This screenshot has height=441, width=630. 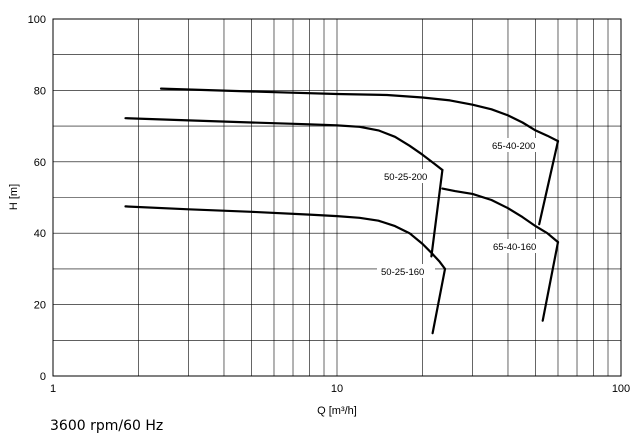 I want to click on operating-lines, so click(x=495, y=237).